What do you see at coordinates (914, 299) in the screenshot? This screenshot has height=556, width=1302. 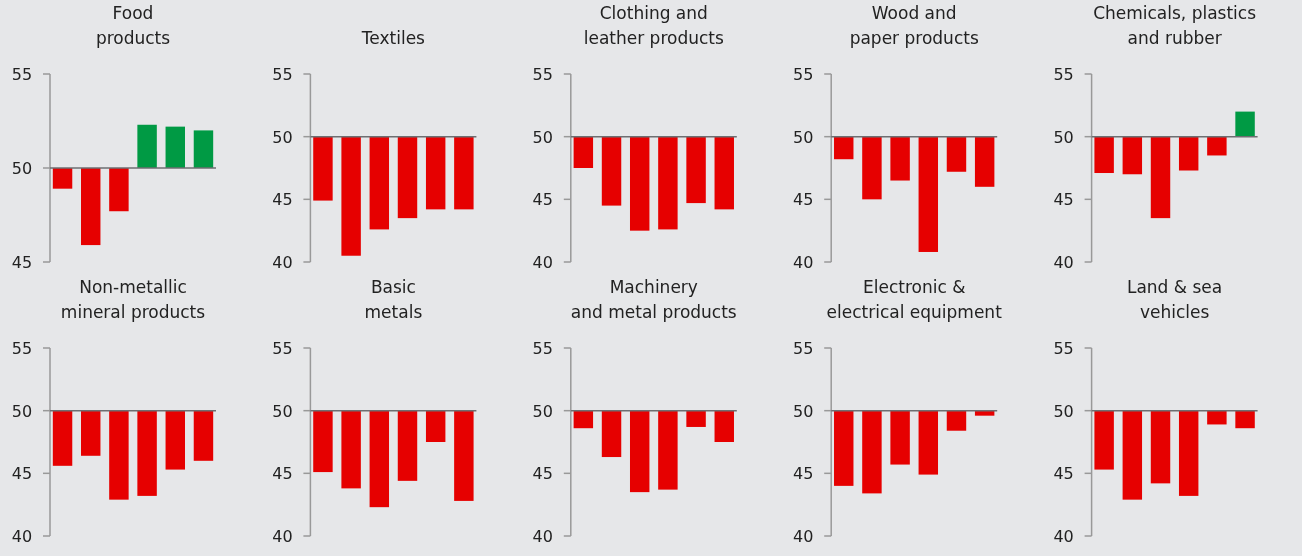 I see `chart-title: Electronic & electrical equipment` at bounding box center [914, 299].